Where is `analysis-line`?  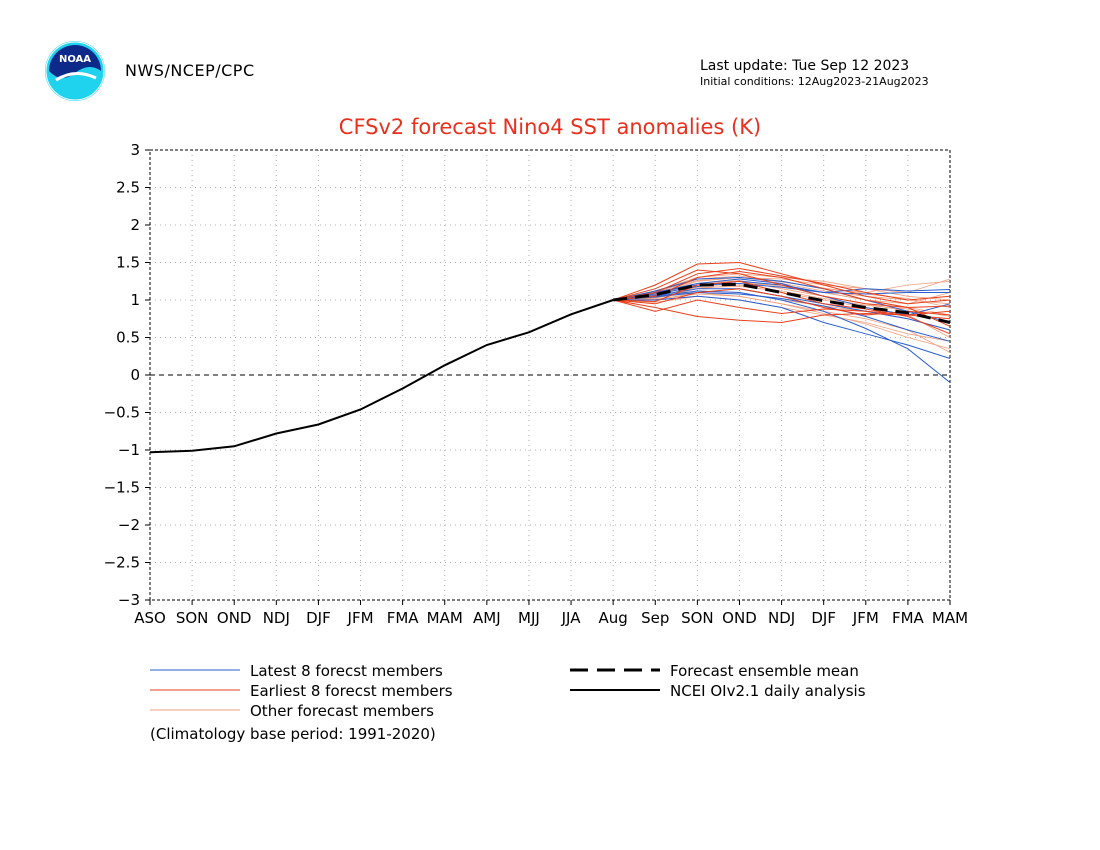 analysis-line is located at coordinates (381, 376).